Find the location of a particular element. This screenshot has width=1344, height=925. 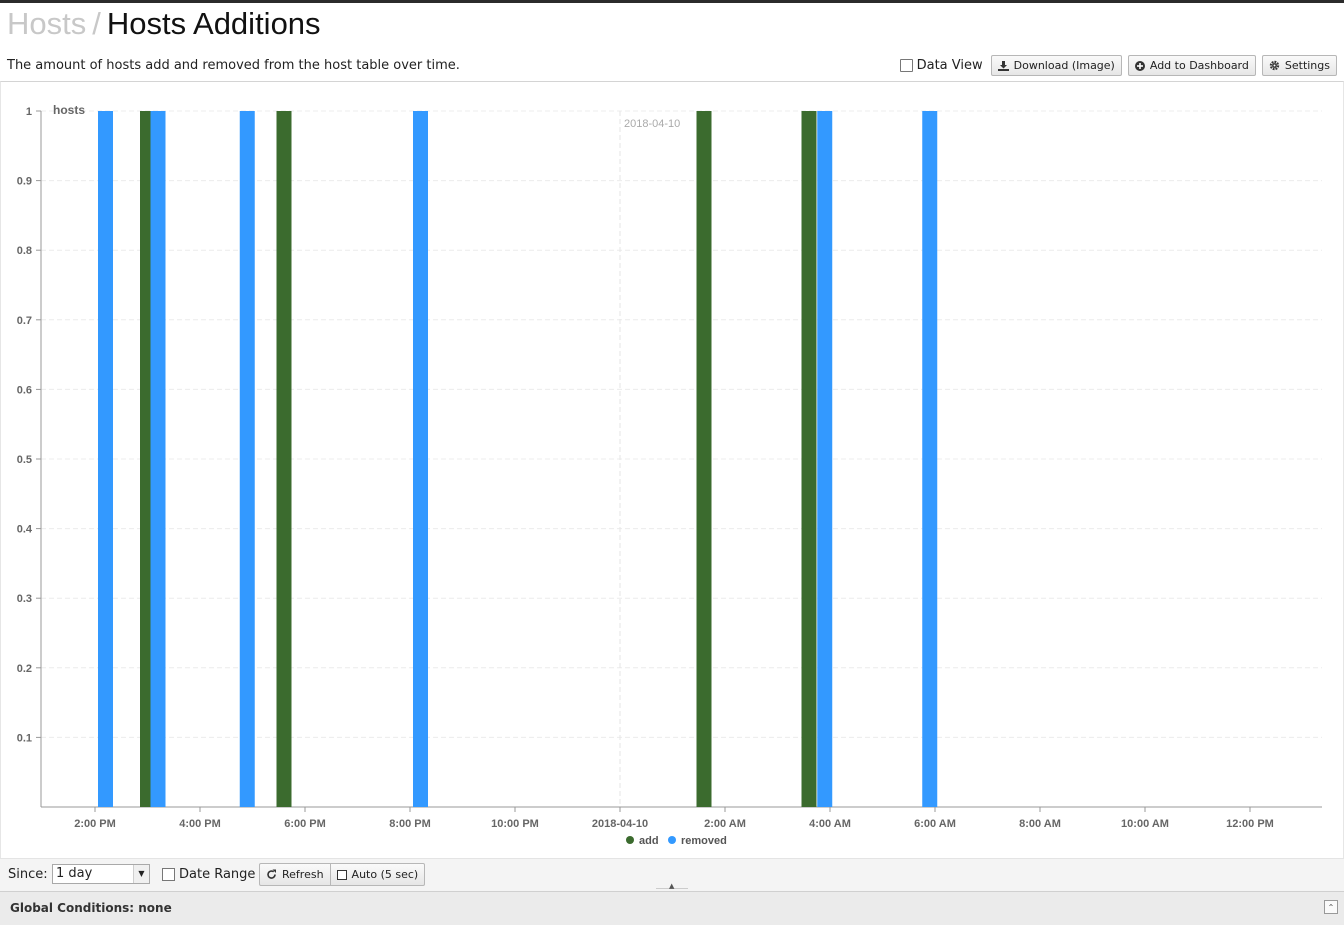

chart-legend: add removed is located at coordinates (676, 841).